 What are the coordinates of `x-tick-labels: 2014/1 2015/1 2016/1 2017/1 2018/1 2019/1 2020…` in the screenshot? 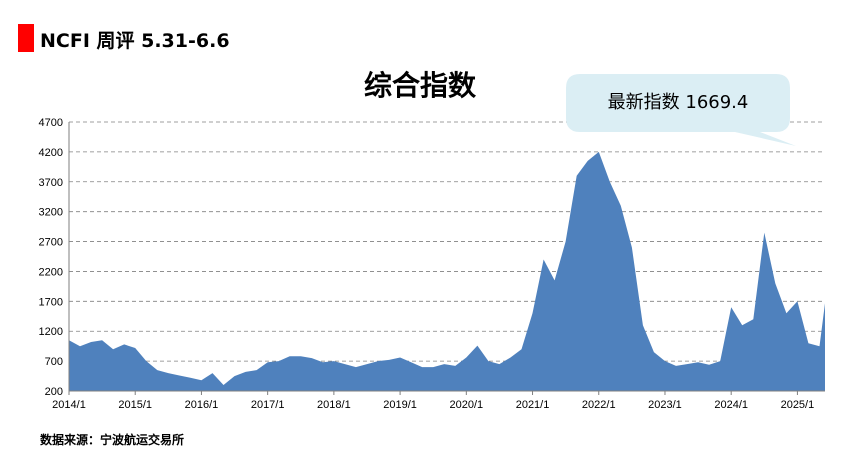 It's located at (433, 405).